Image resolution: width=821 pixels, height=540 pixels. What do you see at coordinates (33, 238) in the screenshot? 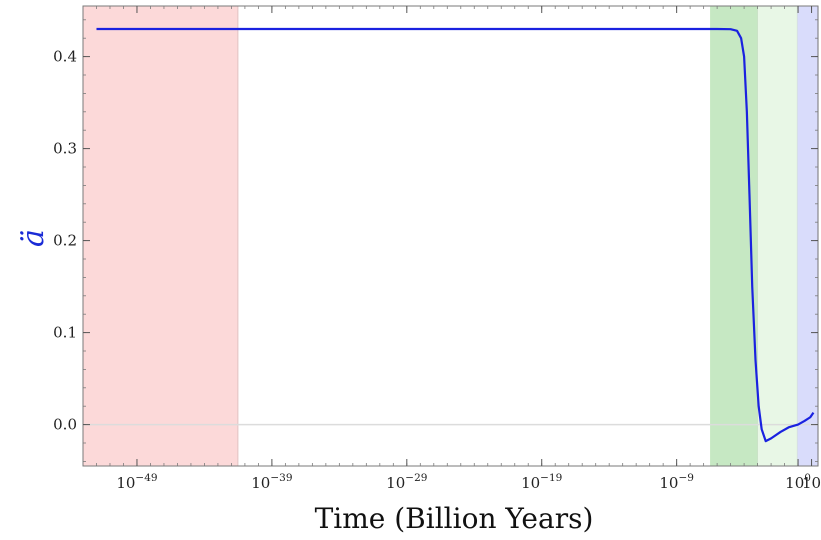
I see `y-axis-title: ä` at bounding box center [33, 238].